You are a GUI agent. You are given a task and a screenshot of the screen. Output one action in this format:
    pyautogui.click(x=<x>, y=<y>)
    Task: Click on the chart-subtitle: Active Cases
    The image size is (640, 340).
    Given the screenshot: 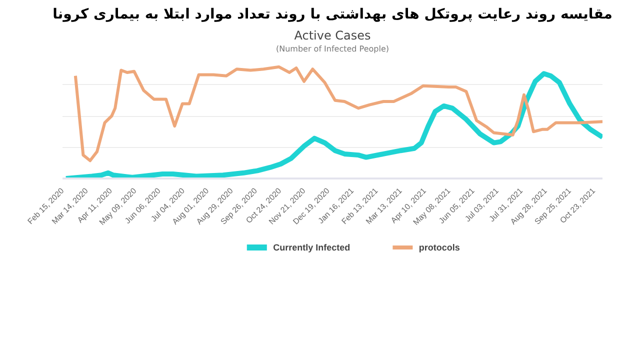 What is the action you would take?
    pyautogui.click(x=332, y=35)
    